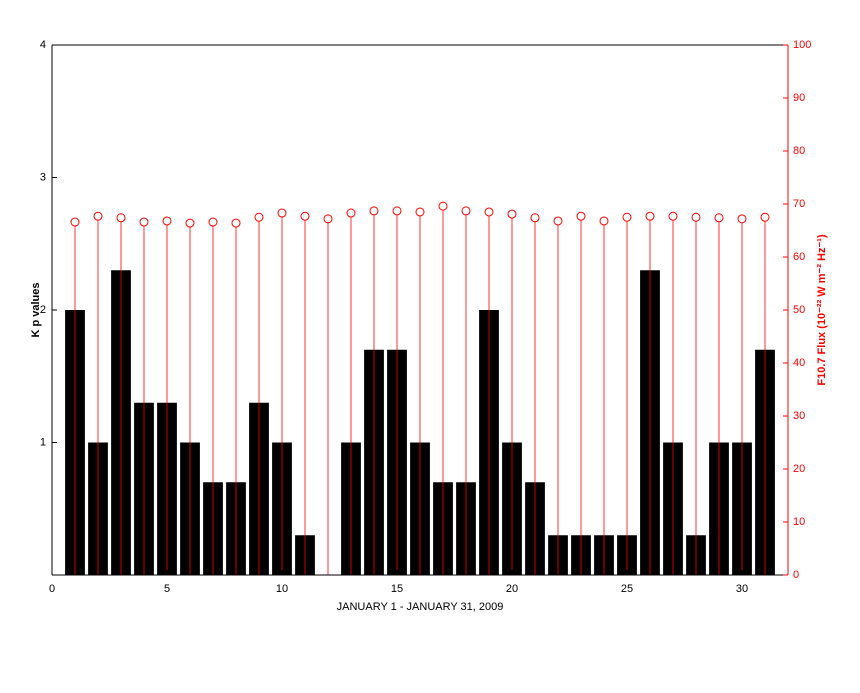 The width and height of the screenshot is (860, 693). Describe the element at coordinates (799, 204) in the screenshot. I see `y2-tick-label: 70` at that location.